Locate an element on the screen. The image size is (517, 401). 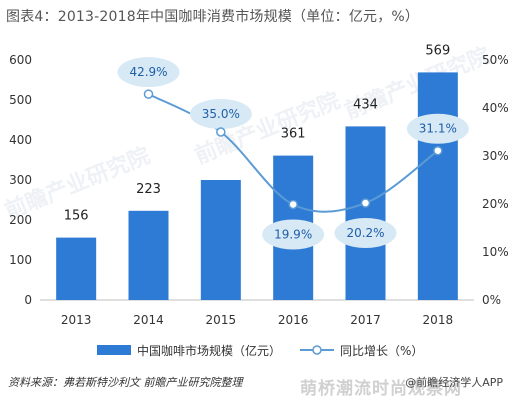
growth-value-label: 35.0% is located at coordinates (221, 114).